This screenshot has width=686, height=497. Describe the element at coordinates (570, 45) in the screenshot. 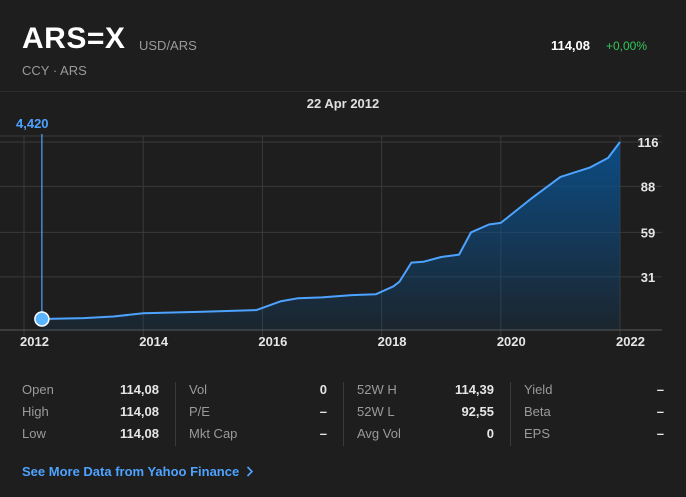

I see `current-price: 114,08` at that location.